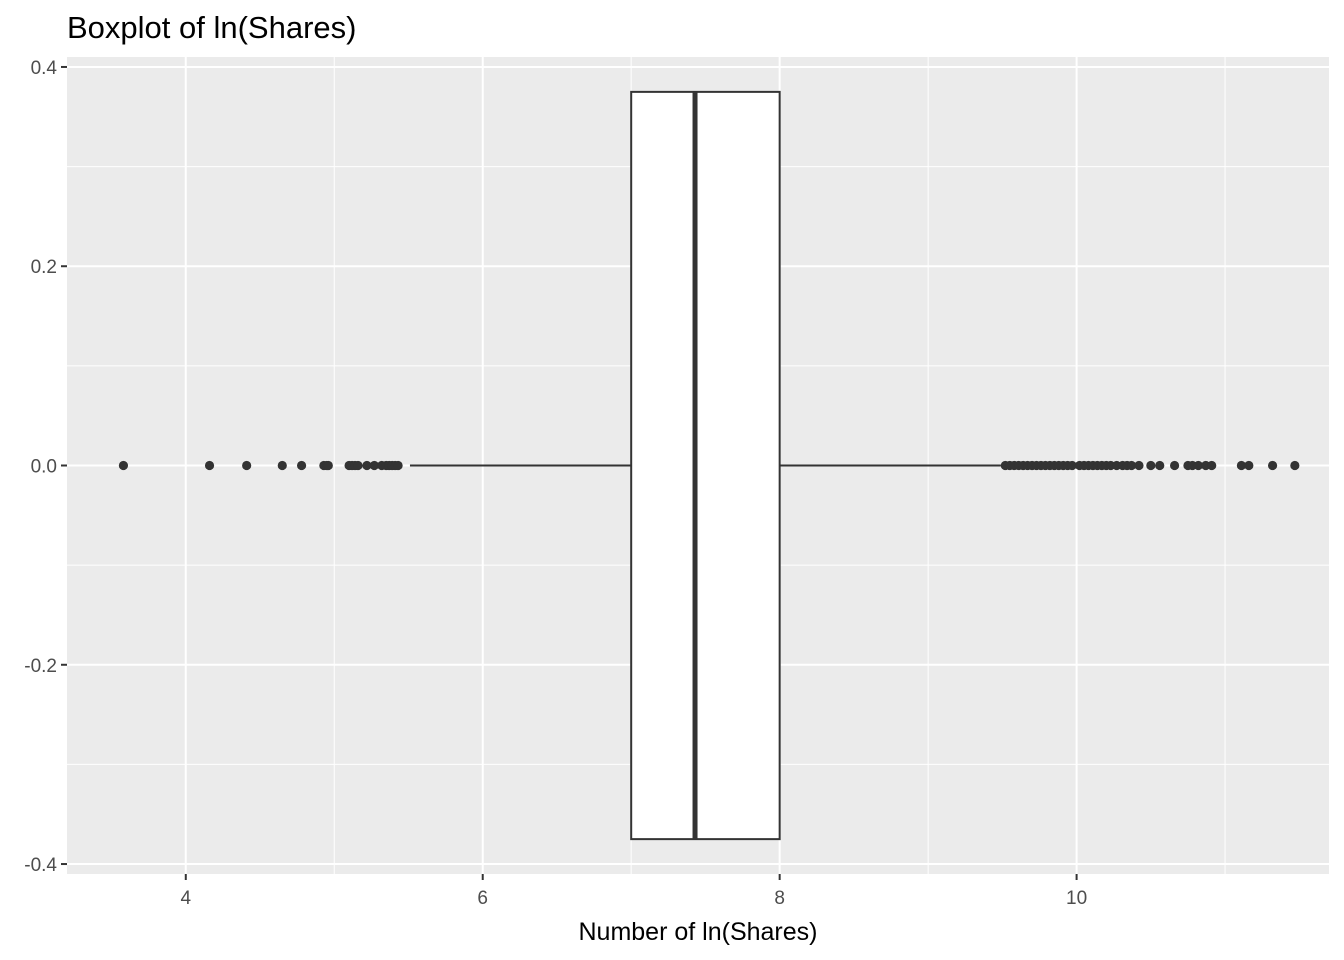 The image size is (1344, 960). Describe the element at coordinates (44, 267) in the screenshot. I see `y-tick-label: 0.2` at that location.